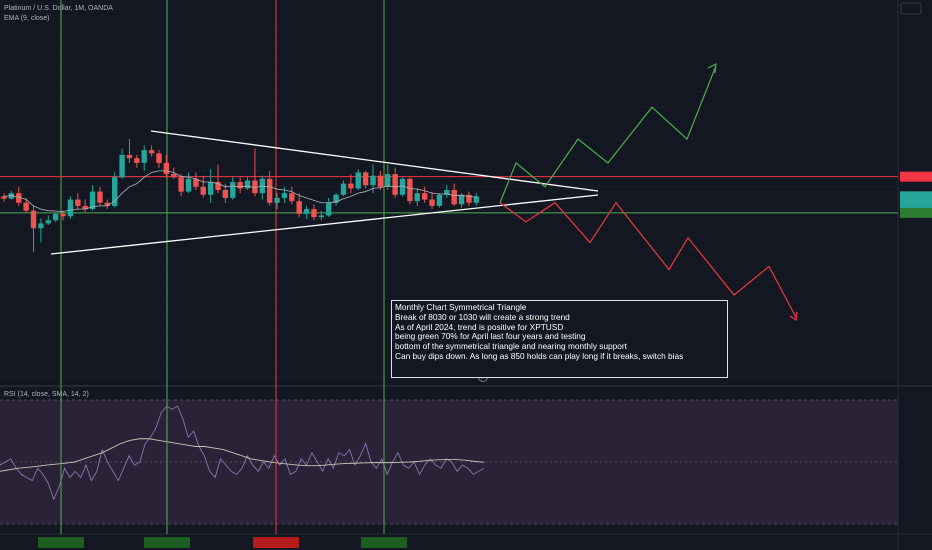 Image resolution: width=932 pixels, height=550 pixels. Describe the element at coordinates (240, 191) in the screenshot. I see `ema-line` at that location.